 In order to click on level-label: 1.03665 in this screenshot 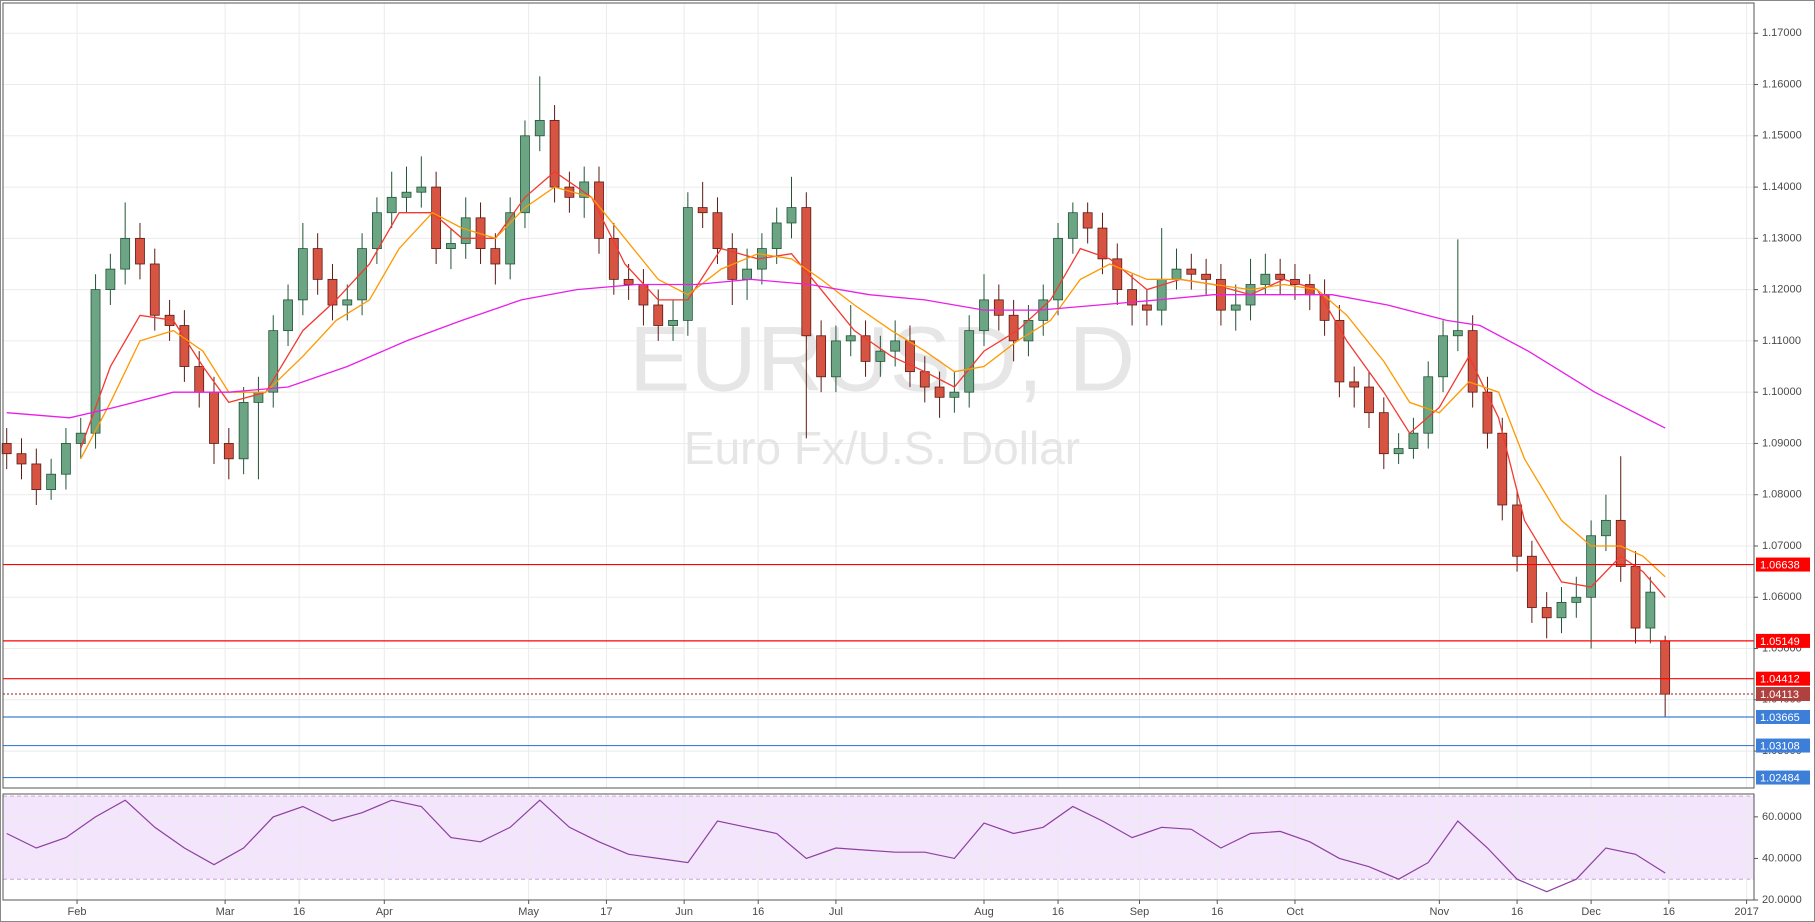, I will do `click(1780, 718)`.